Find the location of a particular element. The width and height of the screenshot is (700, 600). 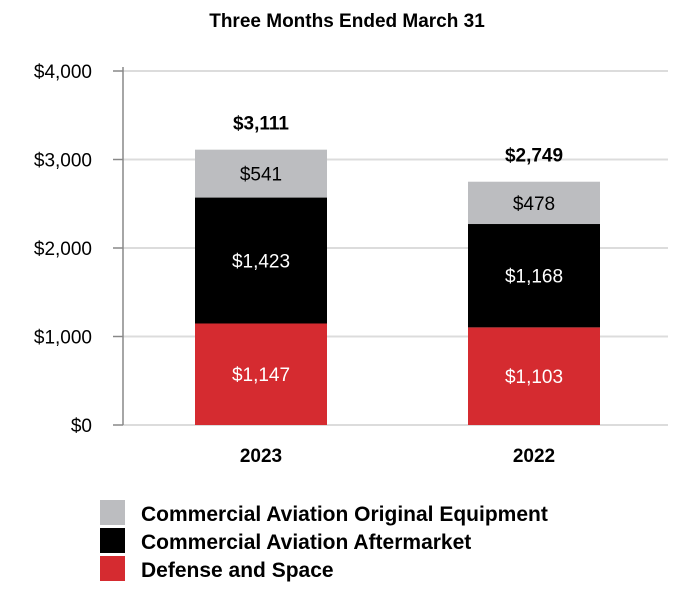

legend-label: Commercial Aviation Original Equipment is located at coordinates (344, 514).